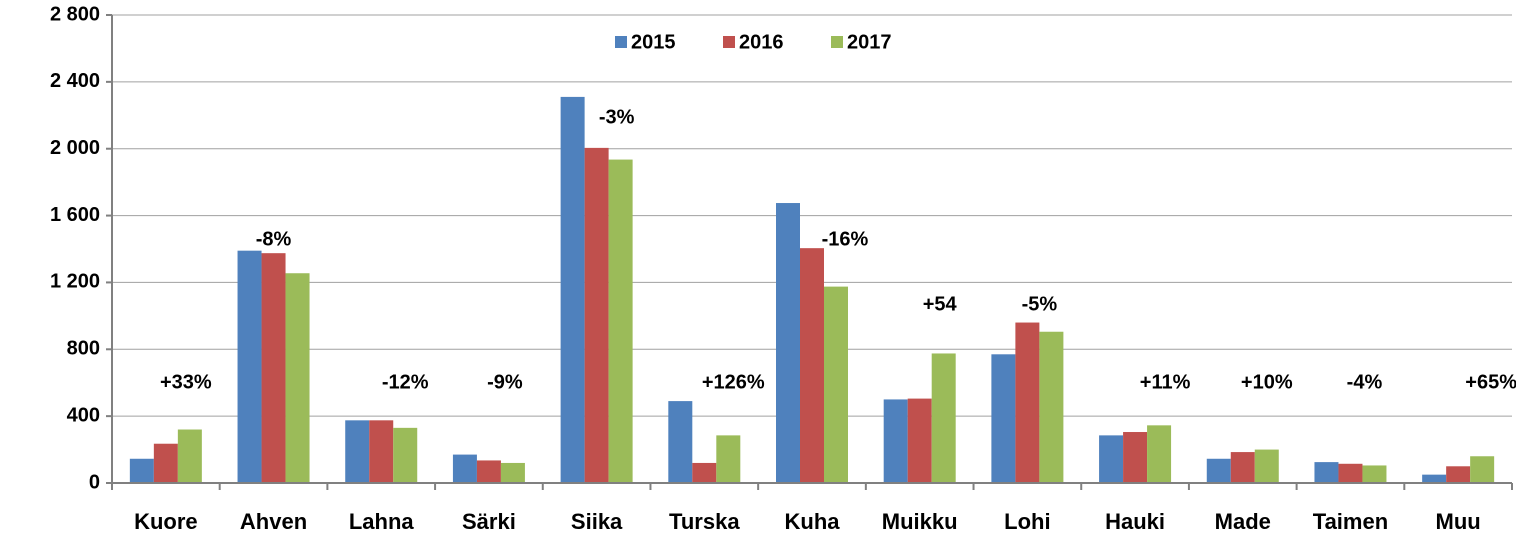 The image size is (1516, 536). I want to click on x-tick-label: Turska, so click(704, 521).